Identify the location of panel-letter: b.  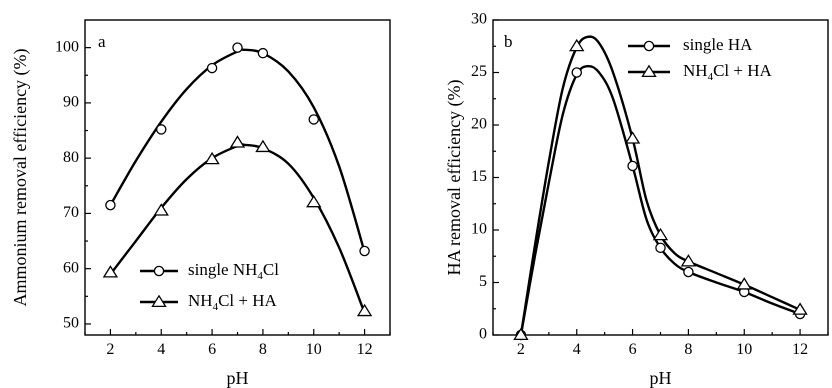
(508, 41).